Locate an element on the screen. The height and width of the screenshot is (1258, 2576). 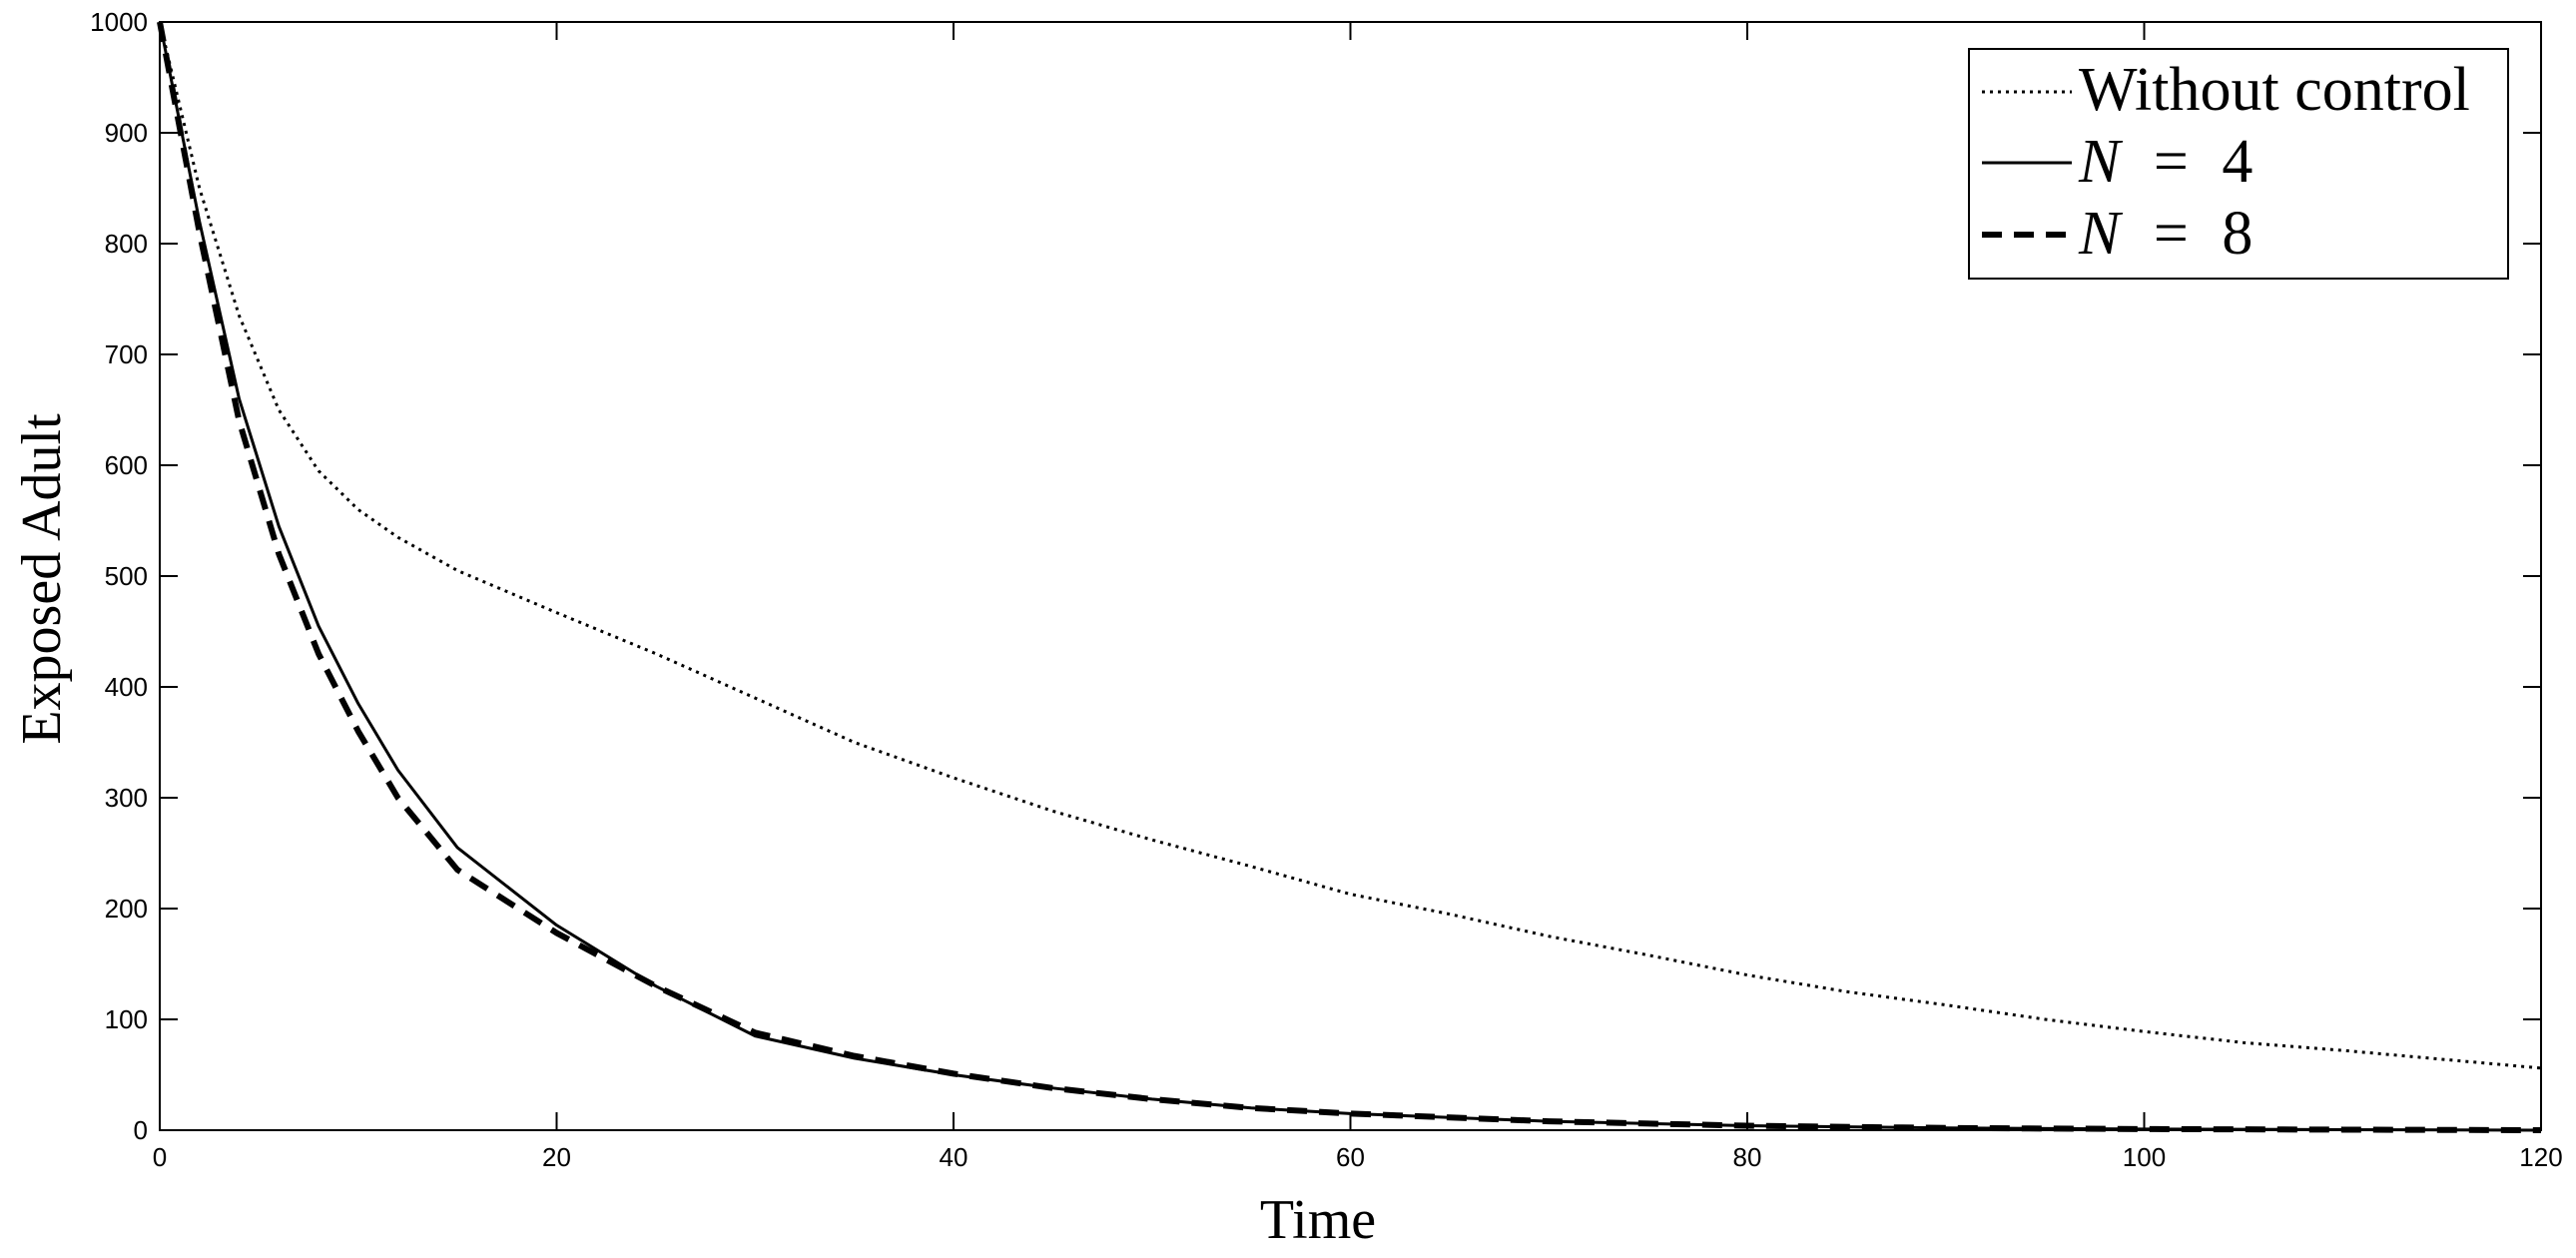
y-tick-label: 100 is located at coordinates (126, 1019).